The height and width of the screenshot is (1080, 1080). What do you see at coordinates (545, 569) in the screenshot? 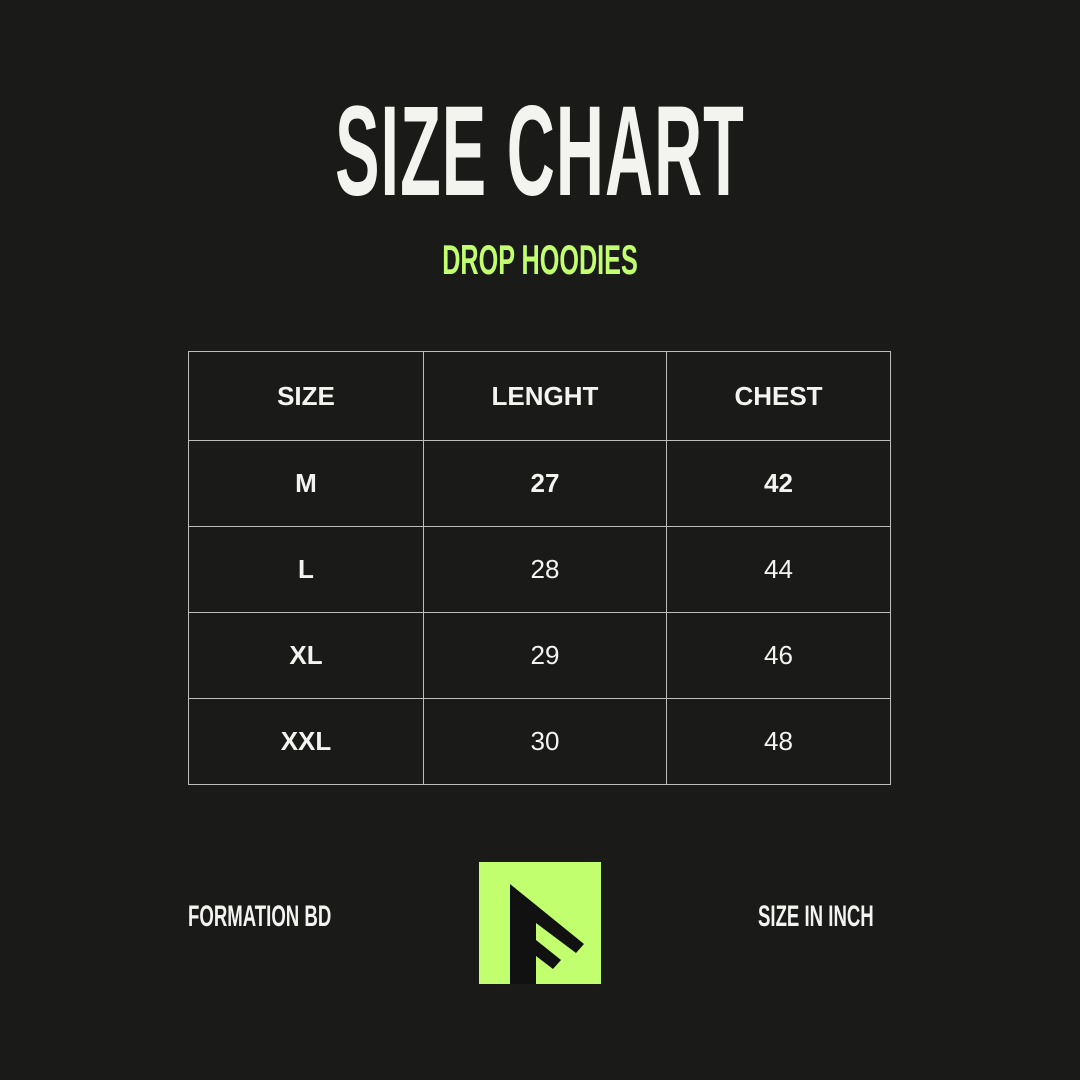
I see `cell-length: 28` at bounding box center [545, 569].